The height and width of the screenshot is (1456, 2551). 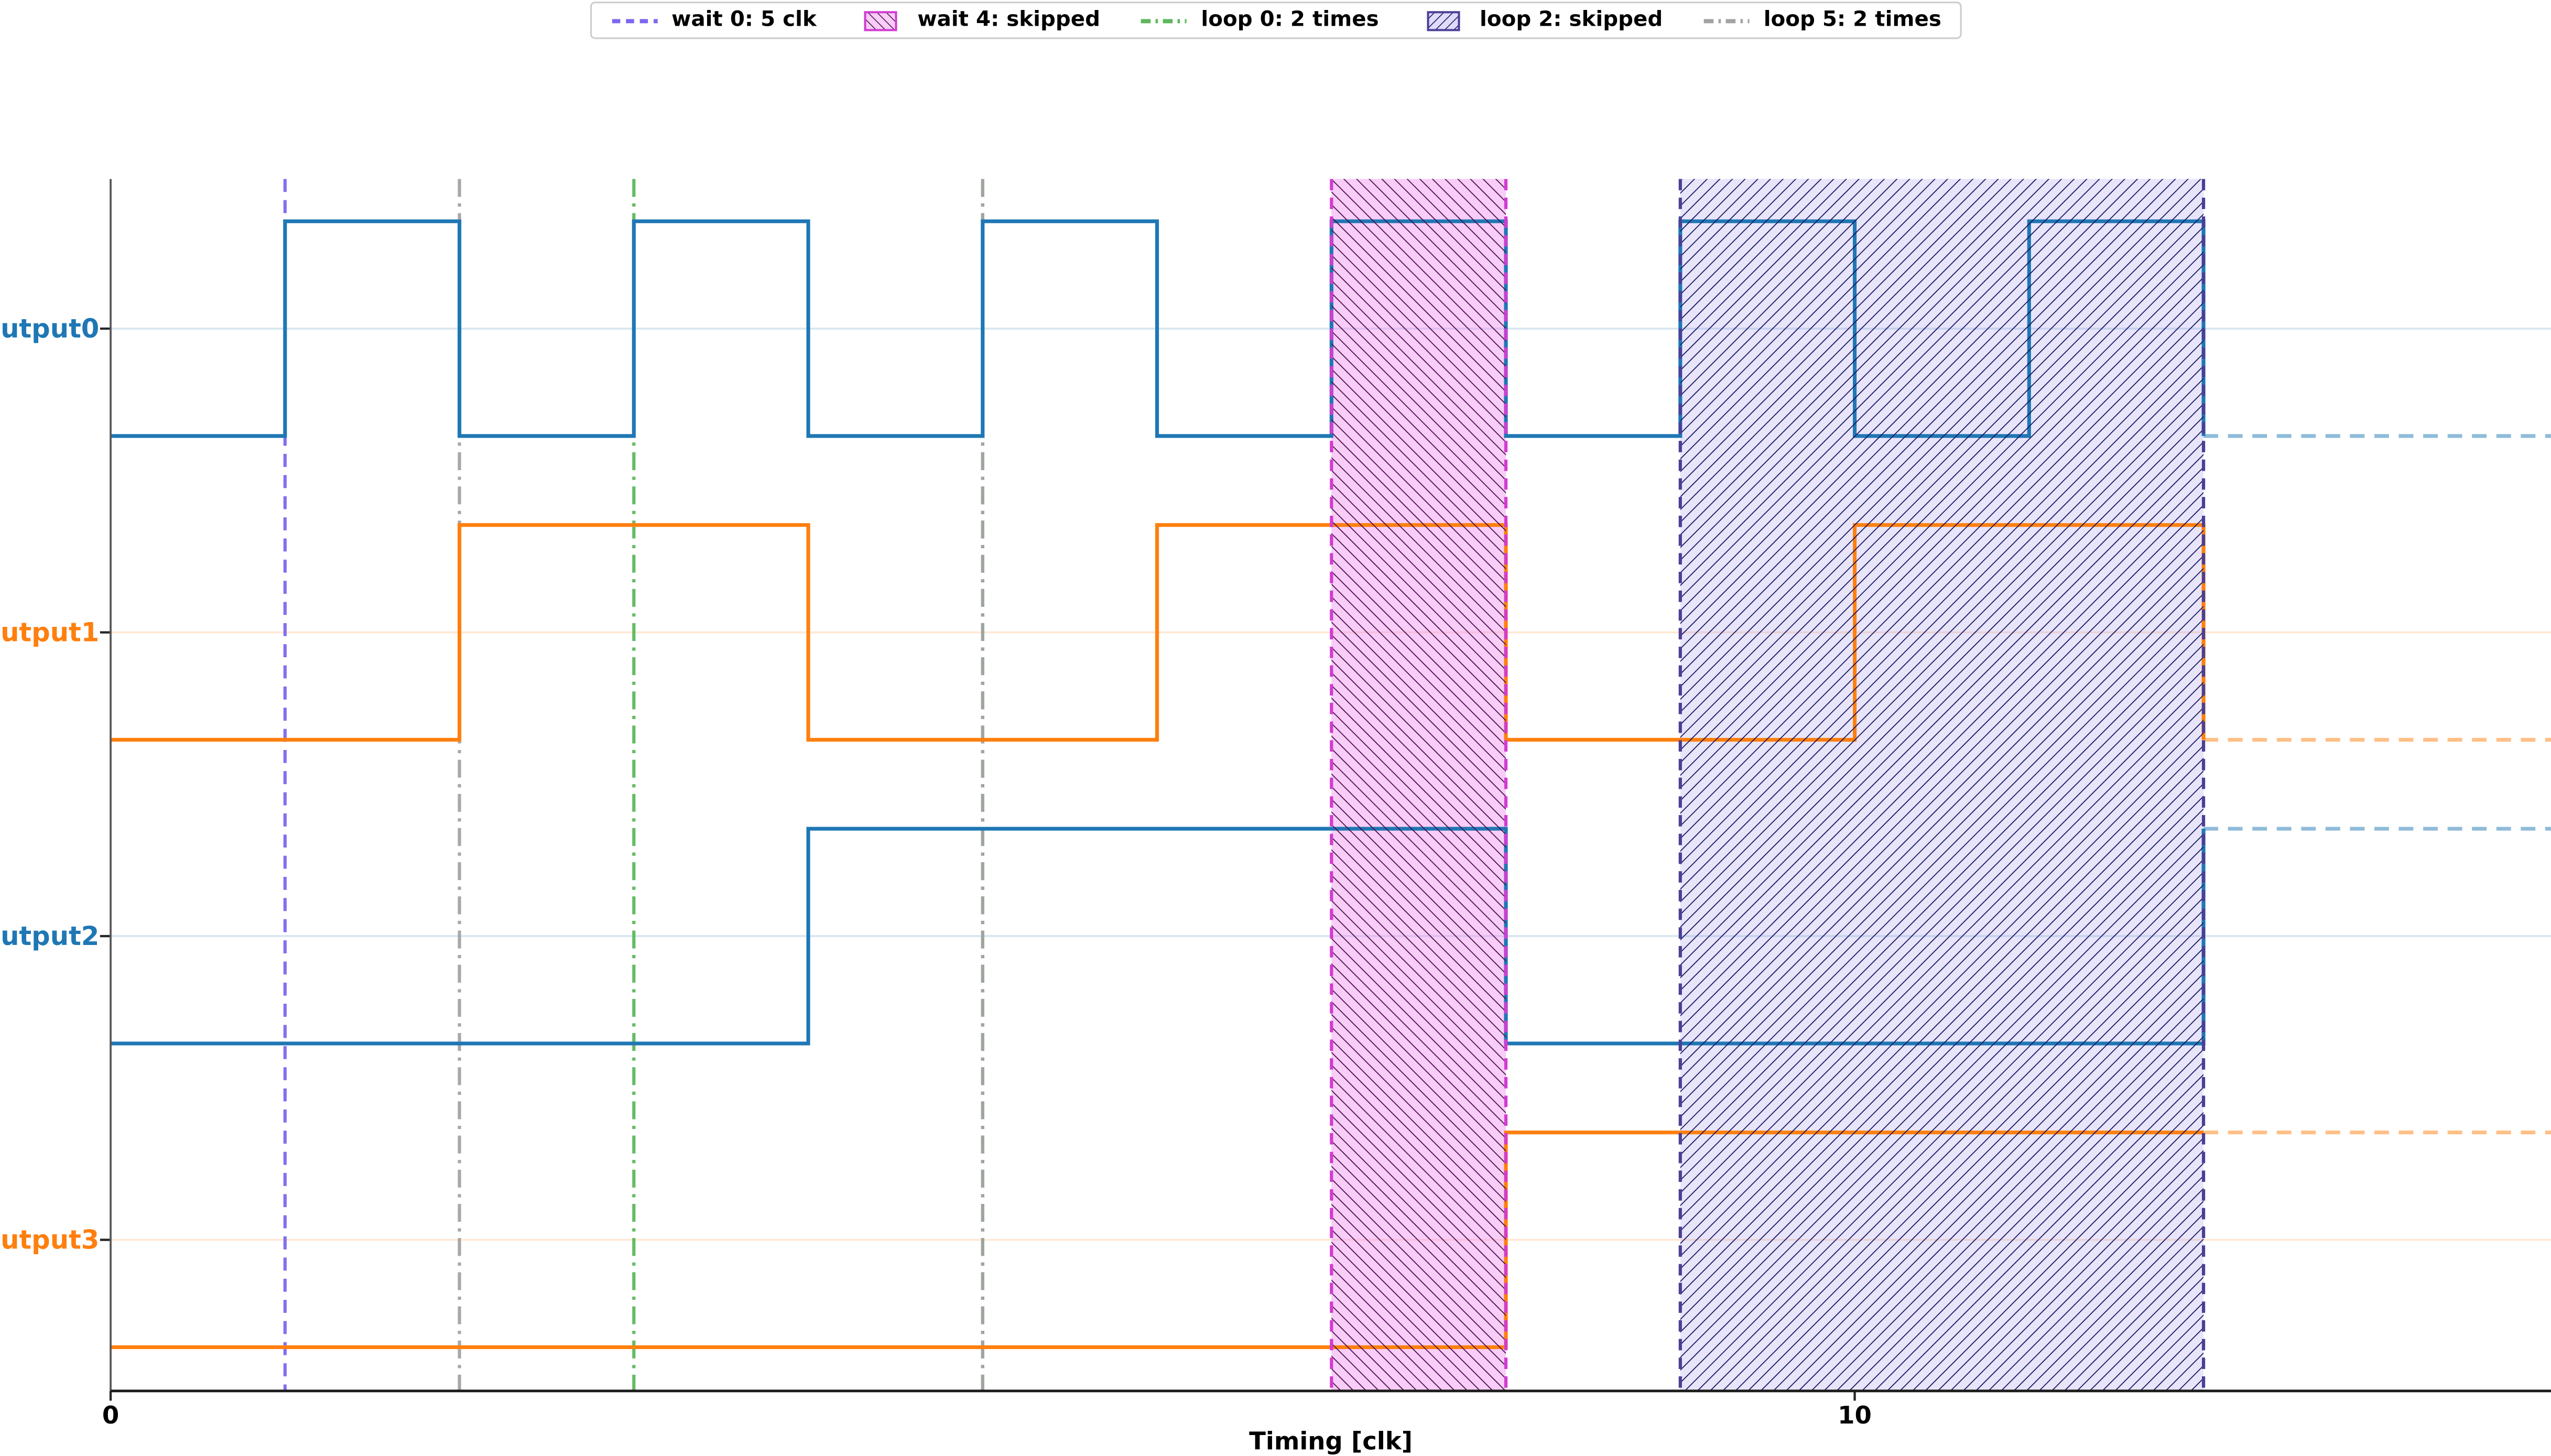 I want to click on dashed-line-glyph-icon, so click(x=635, y=20).